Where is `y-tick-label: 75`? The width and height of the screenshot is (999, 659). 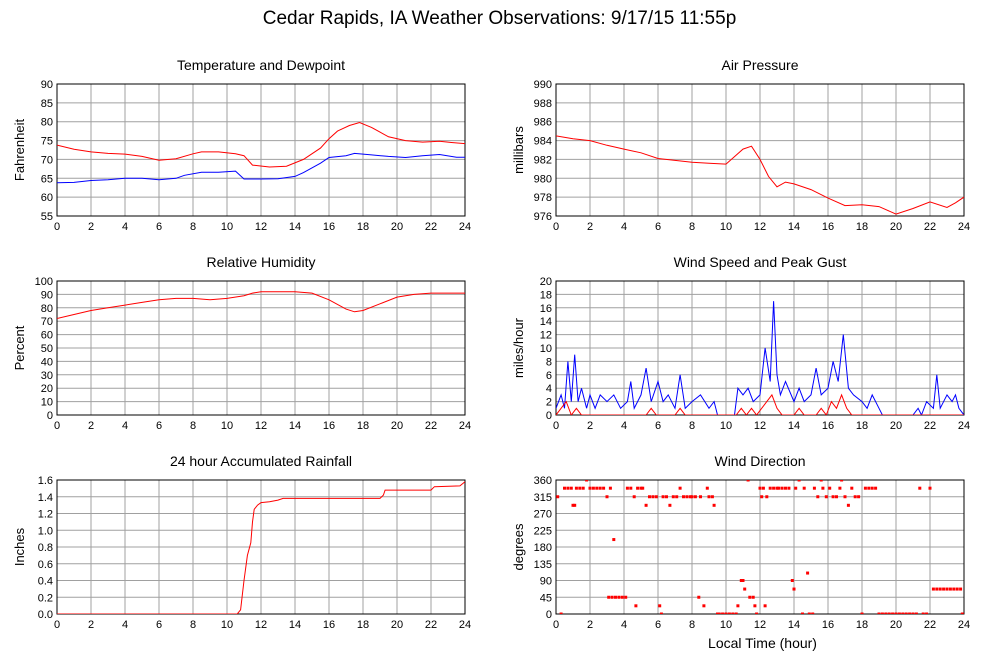
y-tick-label: 75 is located at coordinates (47, 142).